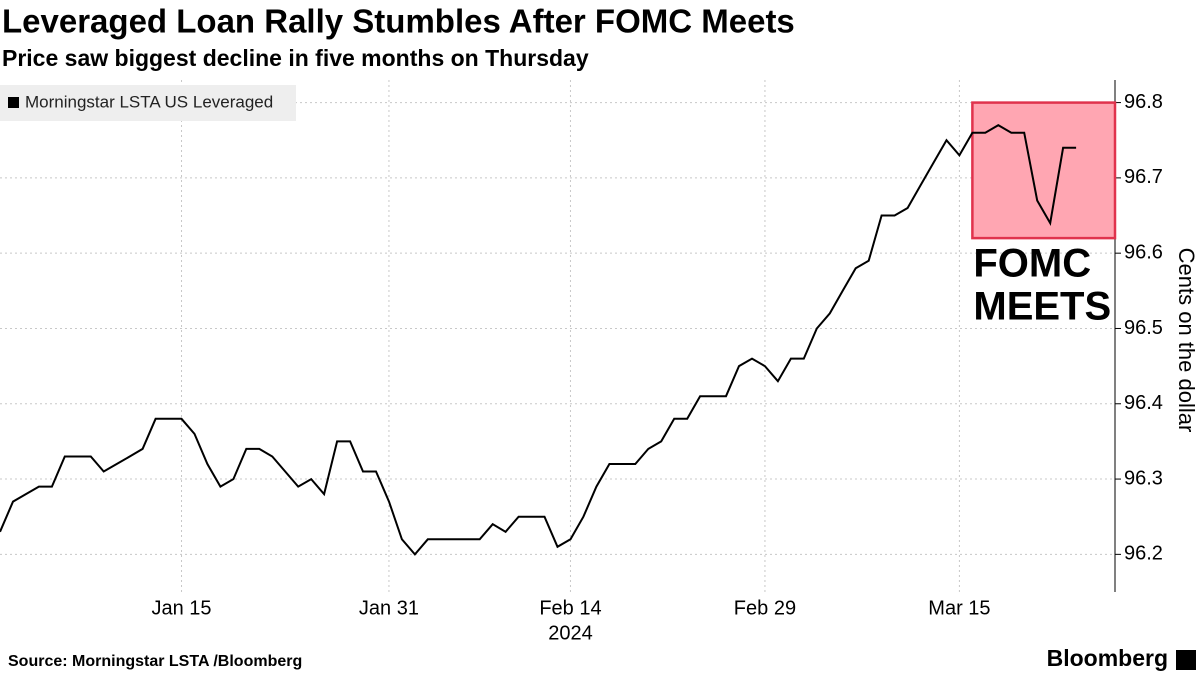  Describe the element at coordinates (181, 608) in the screenshot. I see `x-tick-label: Jan 15` at that location.